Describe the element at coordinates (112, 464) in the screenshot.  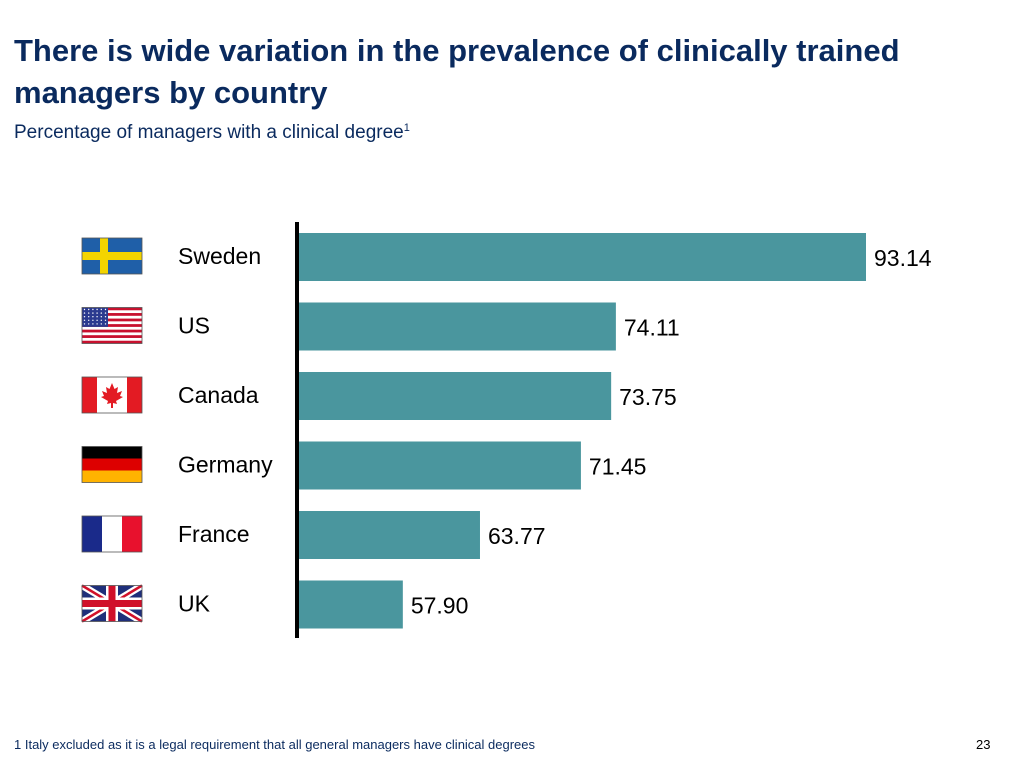
I see `germany-flag-icon` at that location.